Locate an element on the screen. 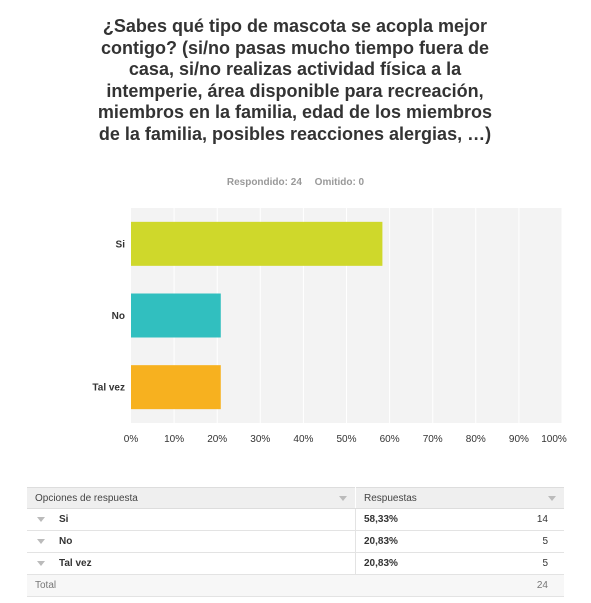 This screenshot has height=603, width=591. header-options: Opciones de respuesta is located at coordinates (191, 498).